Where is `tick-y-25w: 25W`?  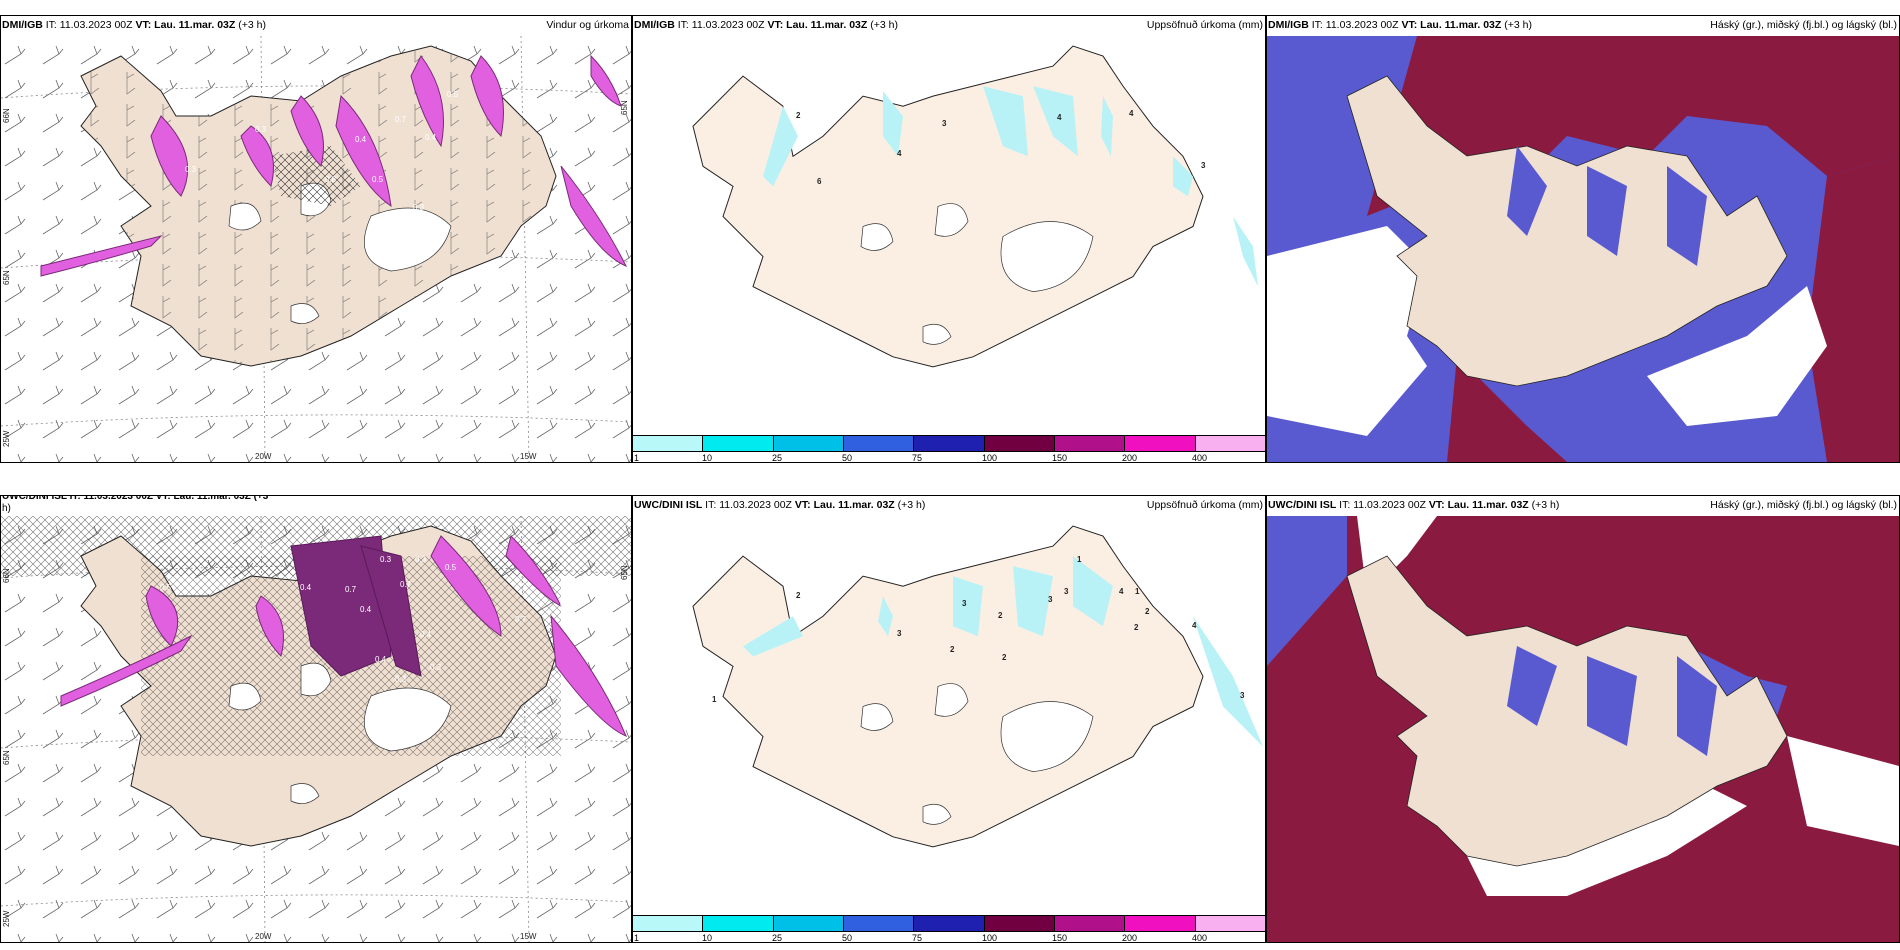 tick-y-25w: 25W is located at coordinates (6, 918).